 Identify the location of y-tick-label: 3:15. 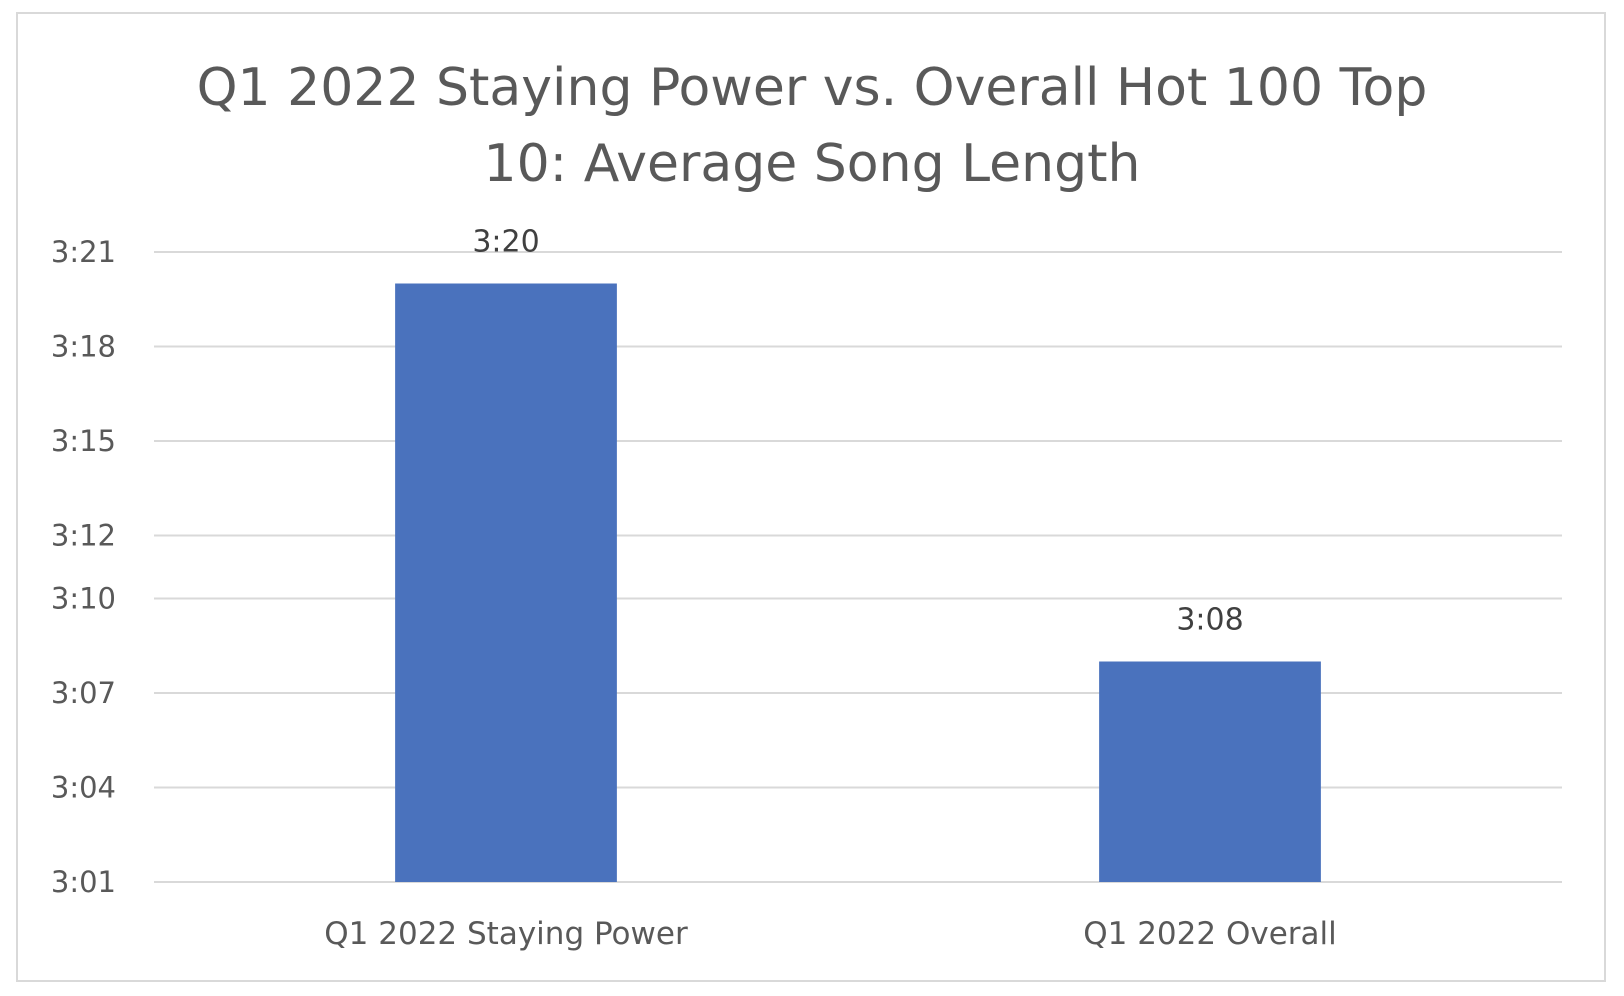
(83, 441).